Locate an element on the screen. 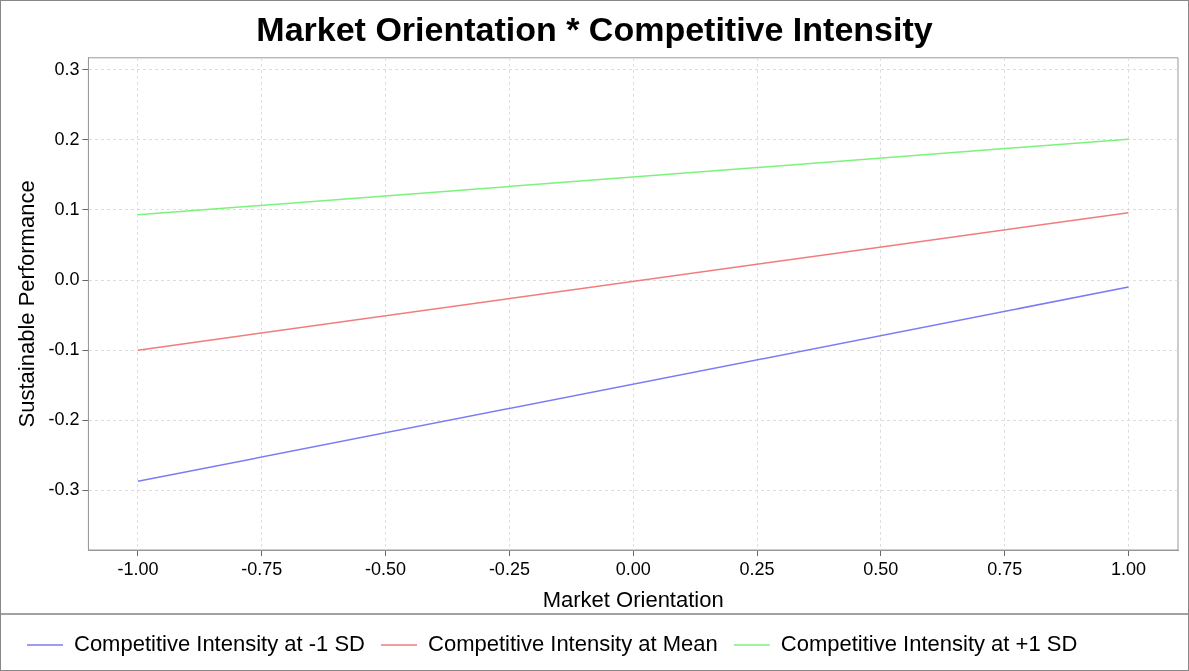 Image resolution: width=1189 pixels, height=671 pixels. y-tick-label: 0.2 is located at coordinates (67, 138).